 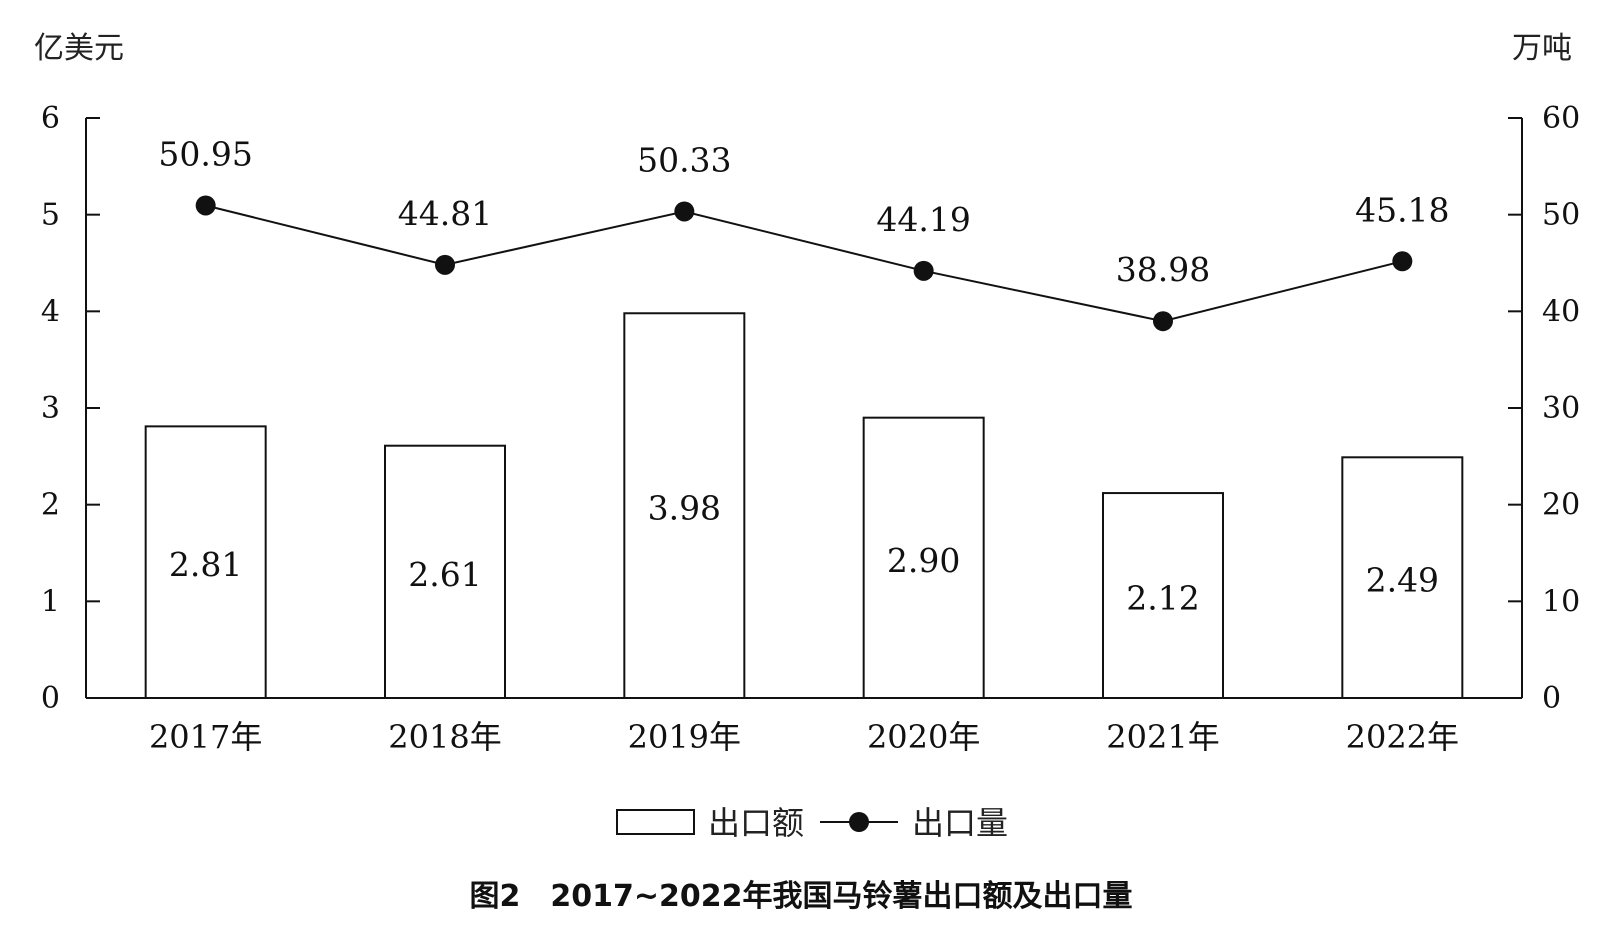 What do you see at coordinates (50, 311) in the screenshot?
I see `left-tick-label: 4` at bounding box center [50, 311].